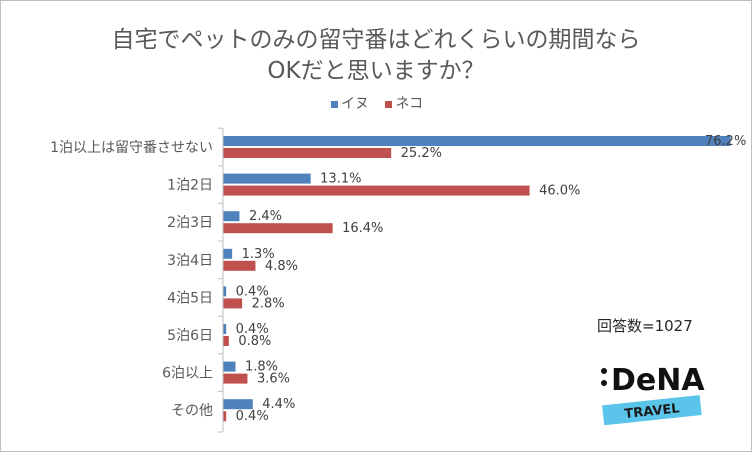 This screenshot has height=452, width=752. I want to click on legend-swatch-dog, so click(334, 104).